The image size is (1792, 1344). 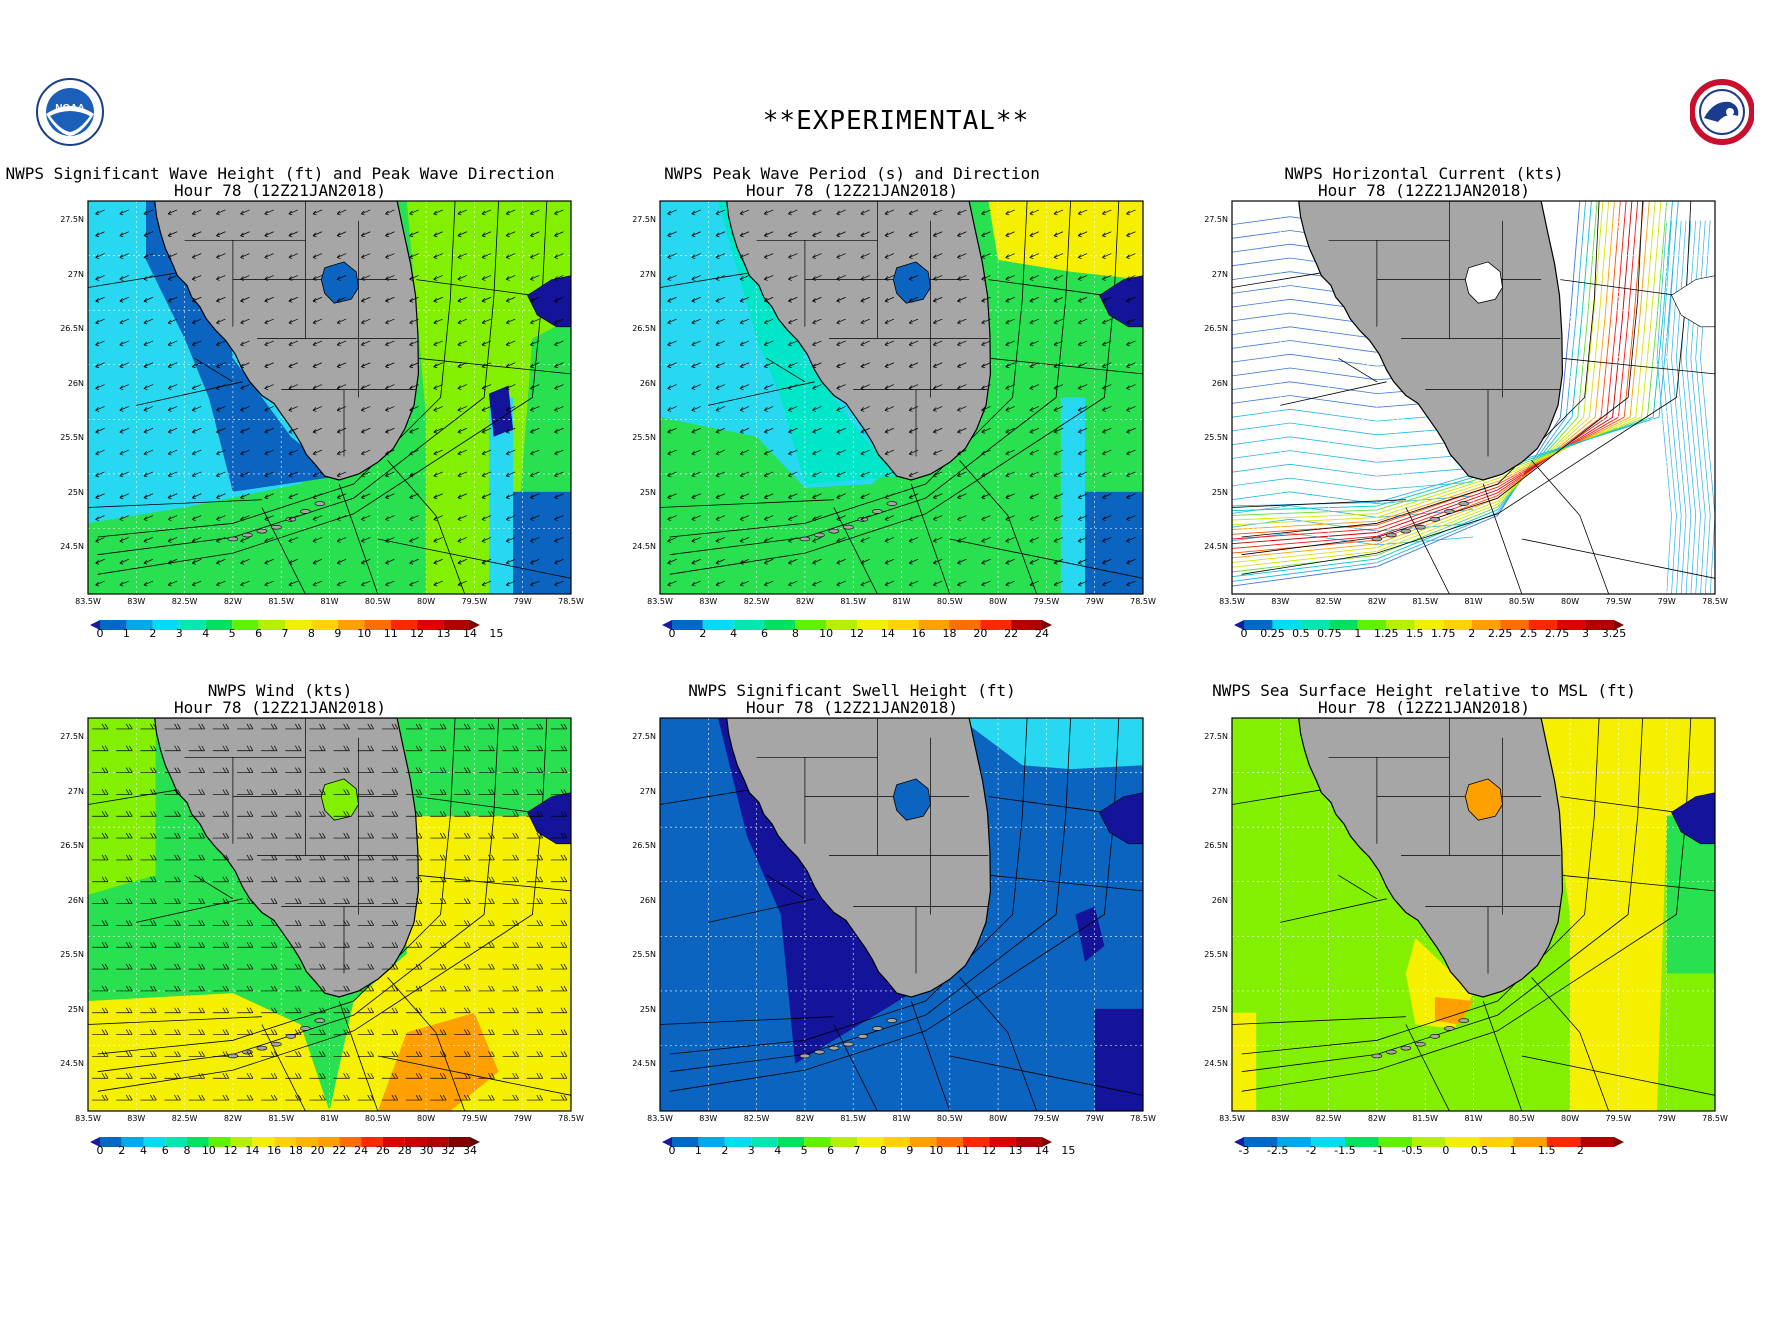 What do you see at coordinates (936, 1150) in the screenshot?
I see `colorbar-tick-label: 10` at bounding box center [936, 1150].